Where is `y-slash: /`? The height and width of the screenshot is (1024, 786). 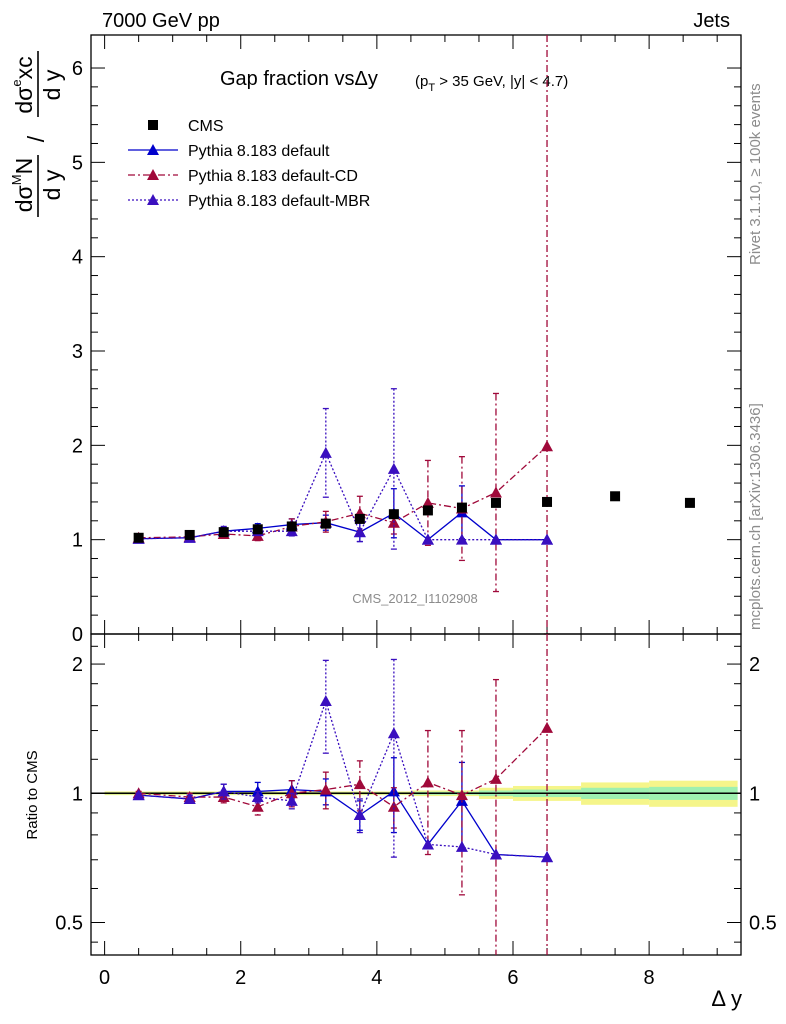 y-slash: / is located at coordinates (36, 138).